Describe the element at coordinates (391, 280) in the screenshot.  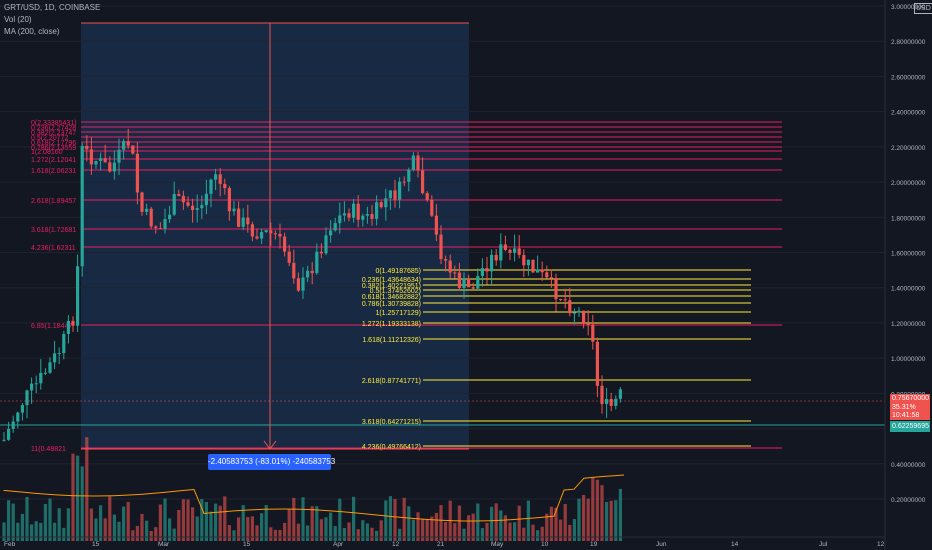
I see `fib-level-label: 0.236(1.43648634)` at that location.